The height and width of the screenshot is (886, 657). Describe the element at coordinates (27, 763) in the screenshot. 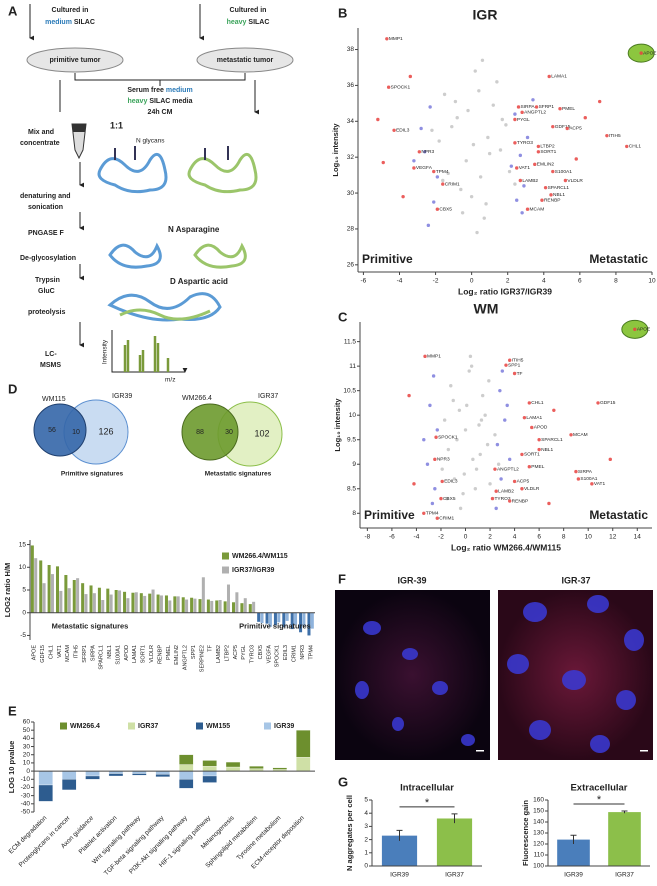

I see `y-tick-label: 10` at that location.